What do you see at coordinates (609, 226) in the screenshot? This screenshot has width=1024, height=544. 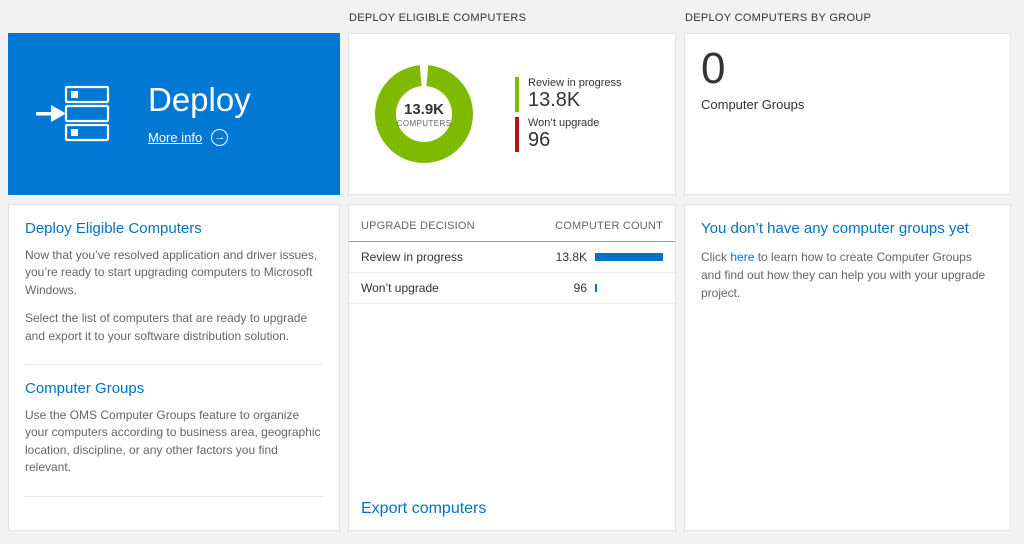 I see `column-header-computer-count: COMPUTER COUNT` at bounding box center [609, 226].